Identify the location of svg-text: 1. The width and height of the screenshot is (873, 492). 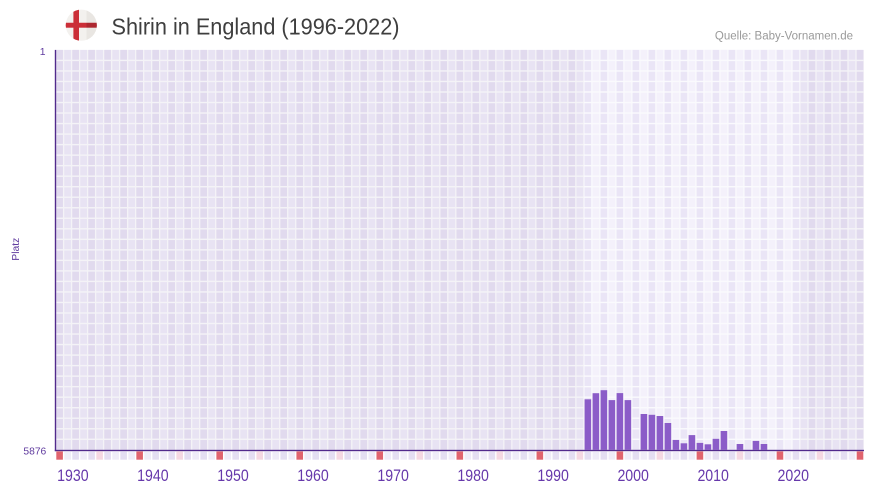
(43, 52).